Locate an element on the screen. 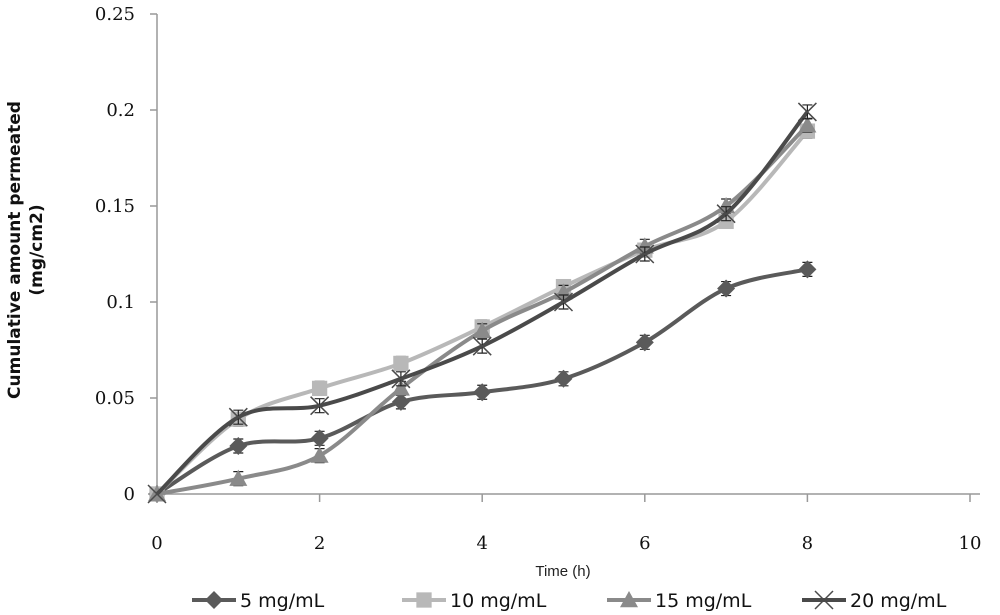 The image size is (1000, 615). y-tick-label: 0.05 is located at coordinates (115, 398).